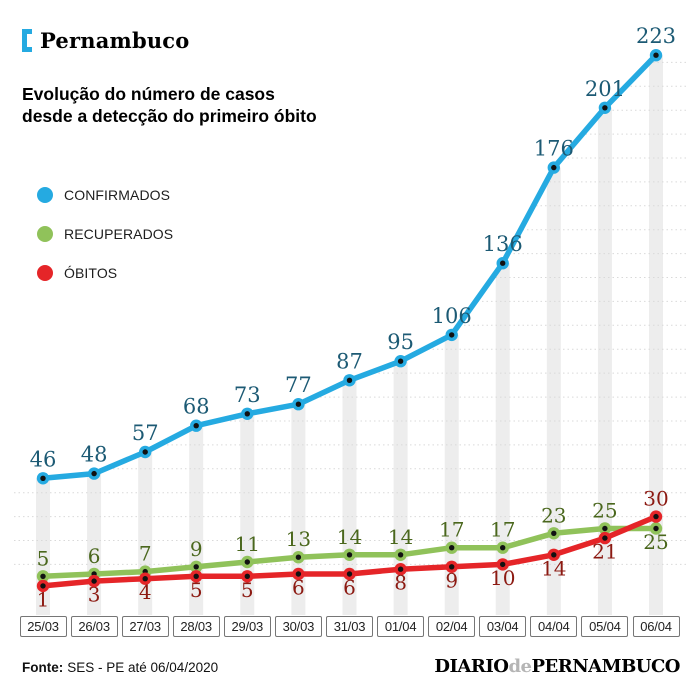 The height and width of the screenshot is (700, 700). Describe the element at coordinates (247, 395) in the screenshot. I see `value-label: 73` at that location.